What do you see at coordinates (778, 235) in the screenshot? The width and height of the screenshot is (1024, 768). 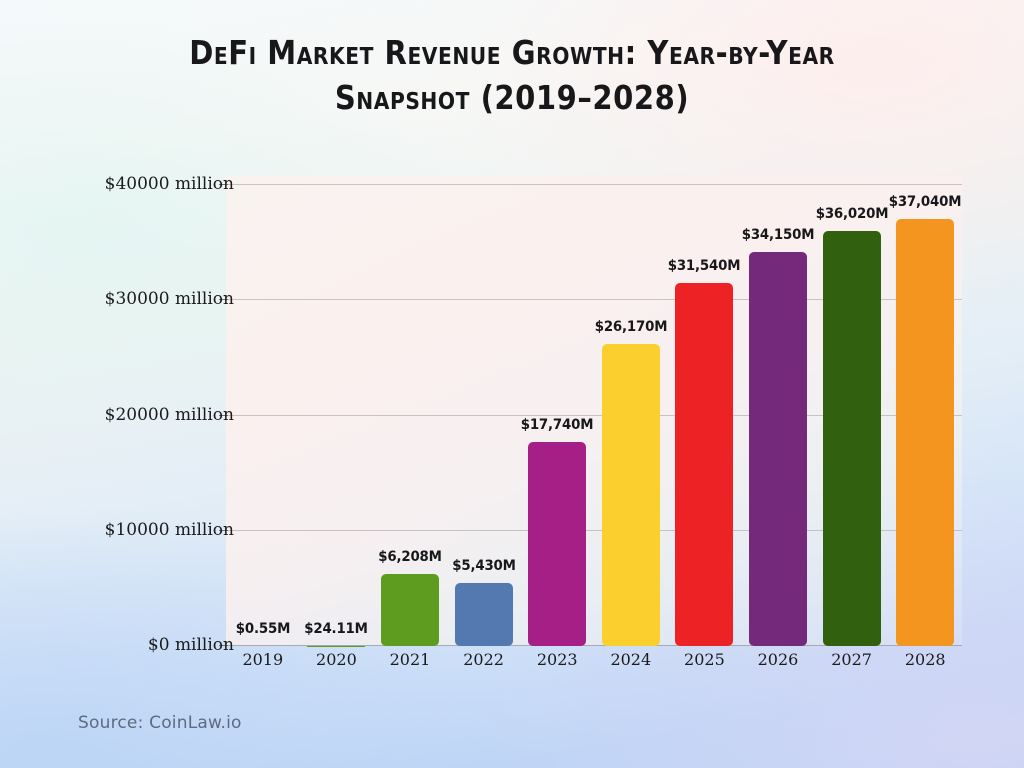 I see `bar-value-label-2026: $34,150M` at bounding box center [778, 235].